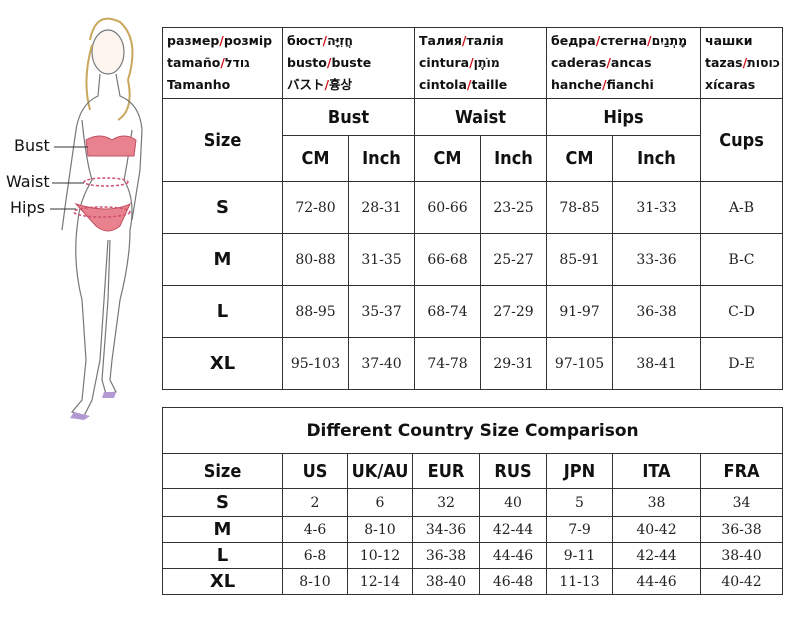  I want to click on data-cell: 25-27, so click(513, 259).